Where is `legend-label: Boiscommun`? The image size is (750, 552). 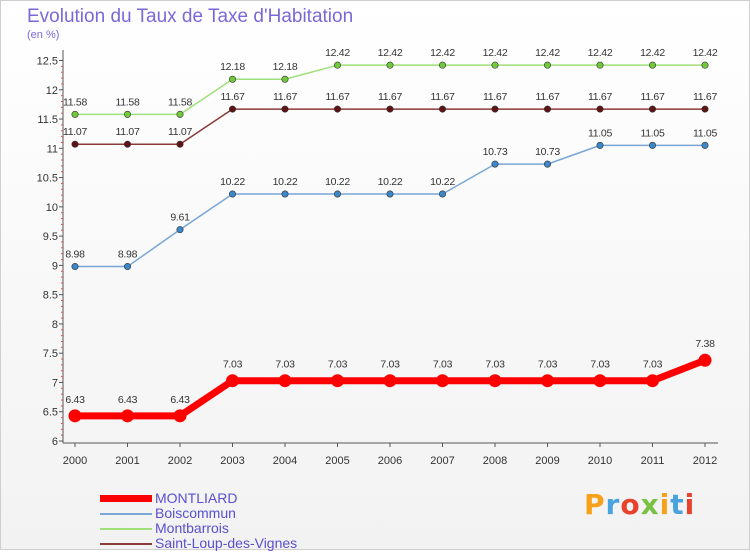
legend-label: Boiscommun is located at coordinates (195, 513).